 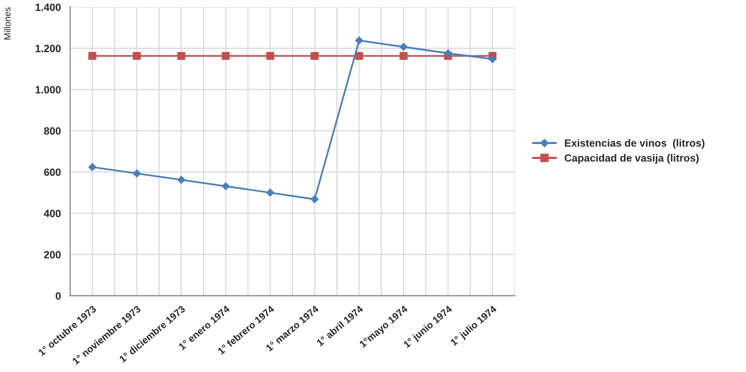 What do you see at coordinates (58, 296) in the screenshot?
I see `y-tick-label: 0` at bounding box center [58, 296].